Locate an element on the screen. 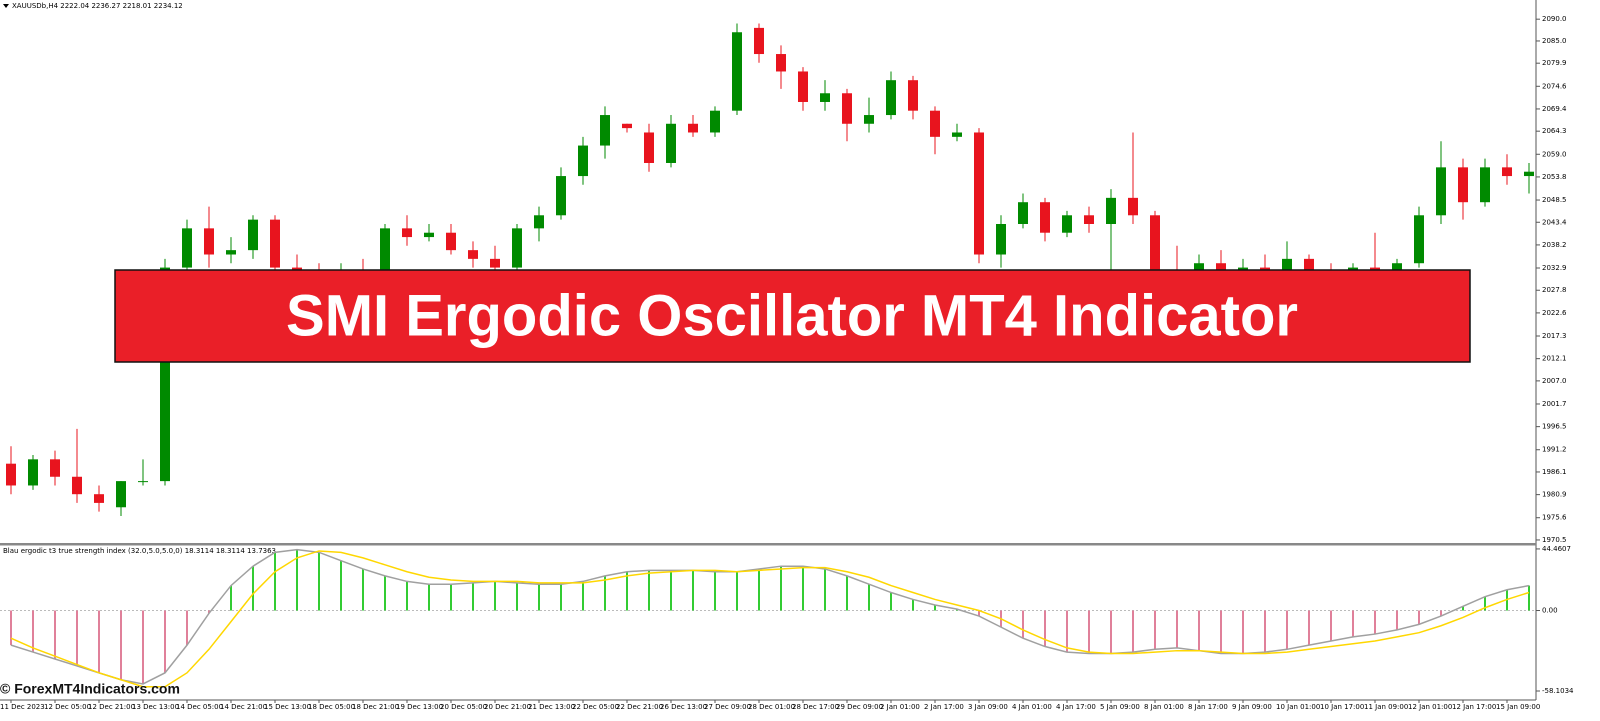 The width and height of the screenshot is (1600, 721). y-tick-label: 0.00 is located at coordinates (1550, 611).